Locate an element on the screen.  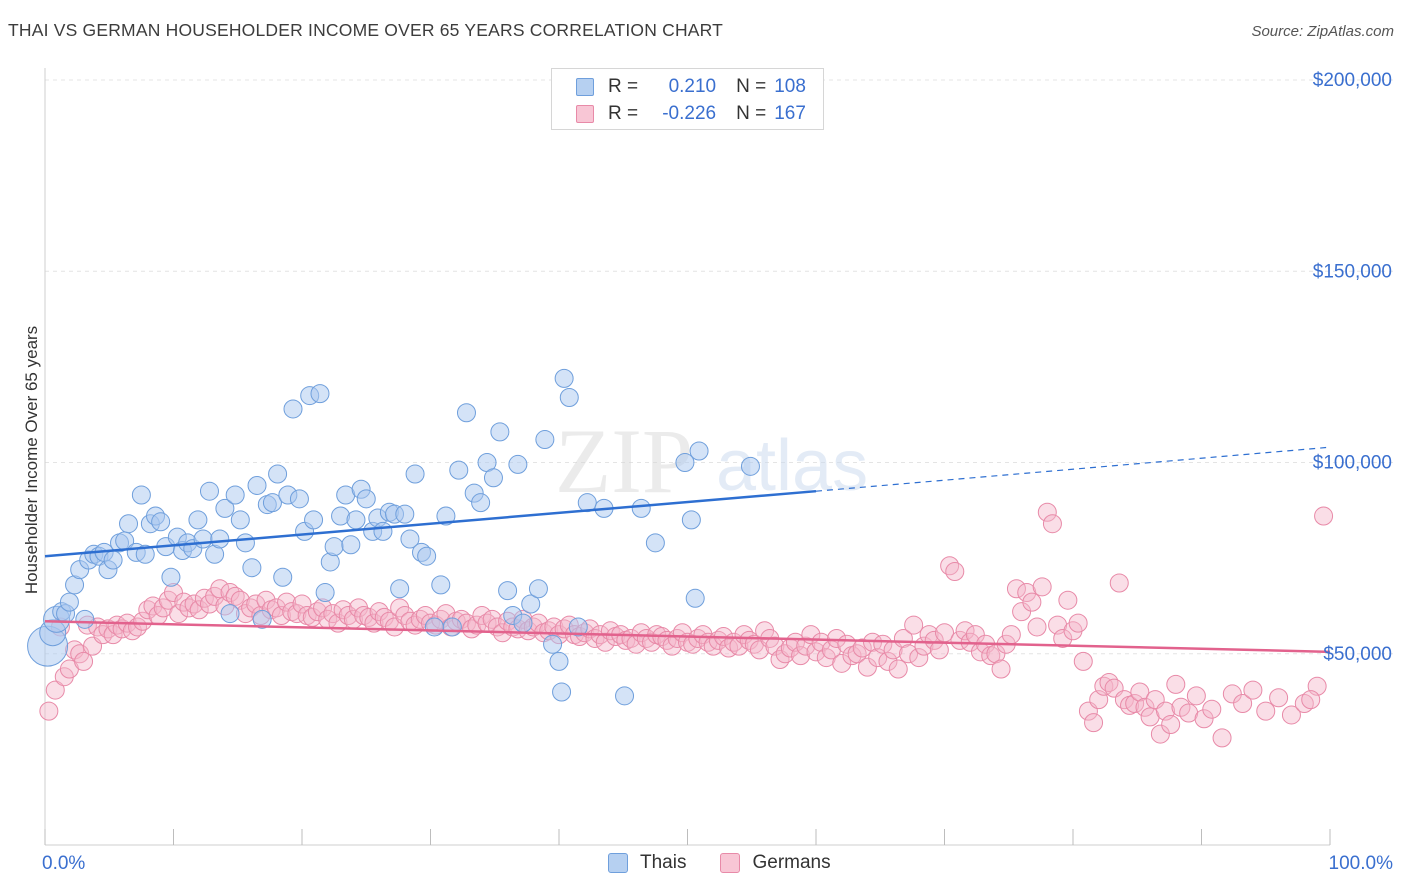
correlation-legend: R = 0.210 N = 108 R = -0.226 N = 167 is located at coordinates (687, 99).